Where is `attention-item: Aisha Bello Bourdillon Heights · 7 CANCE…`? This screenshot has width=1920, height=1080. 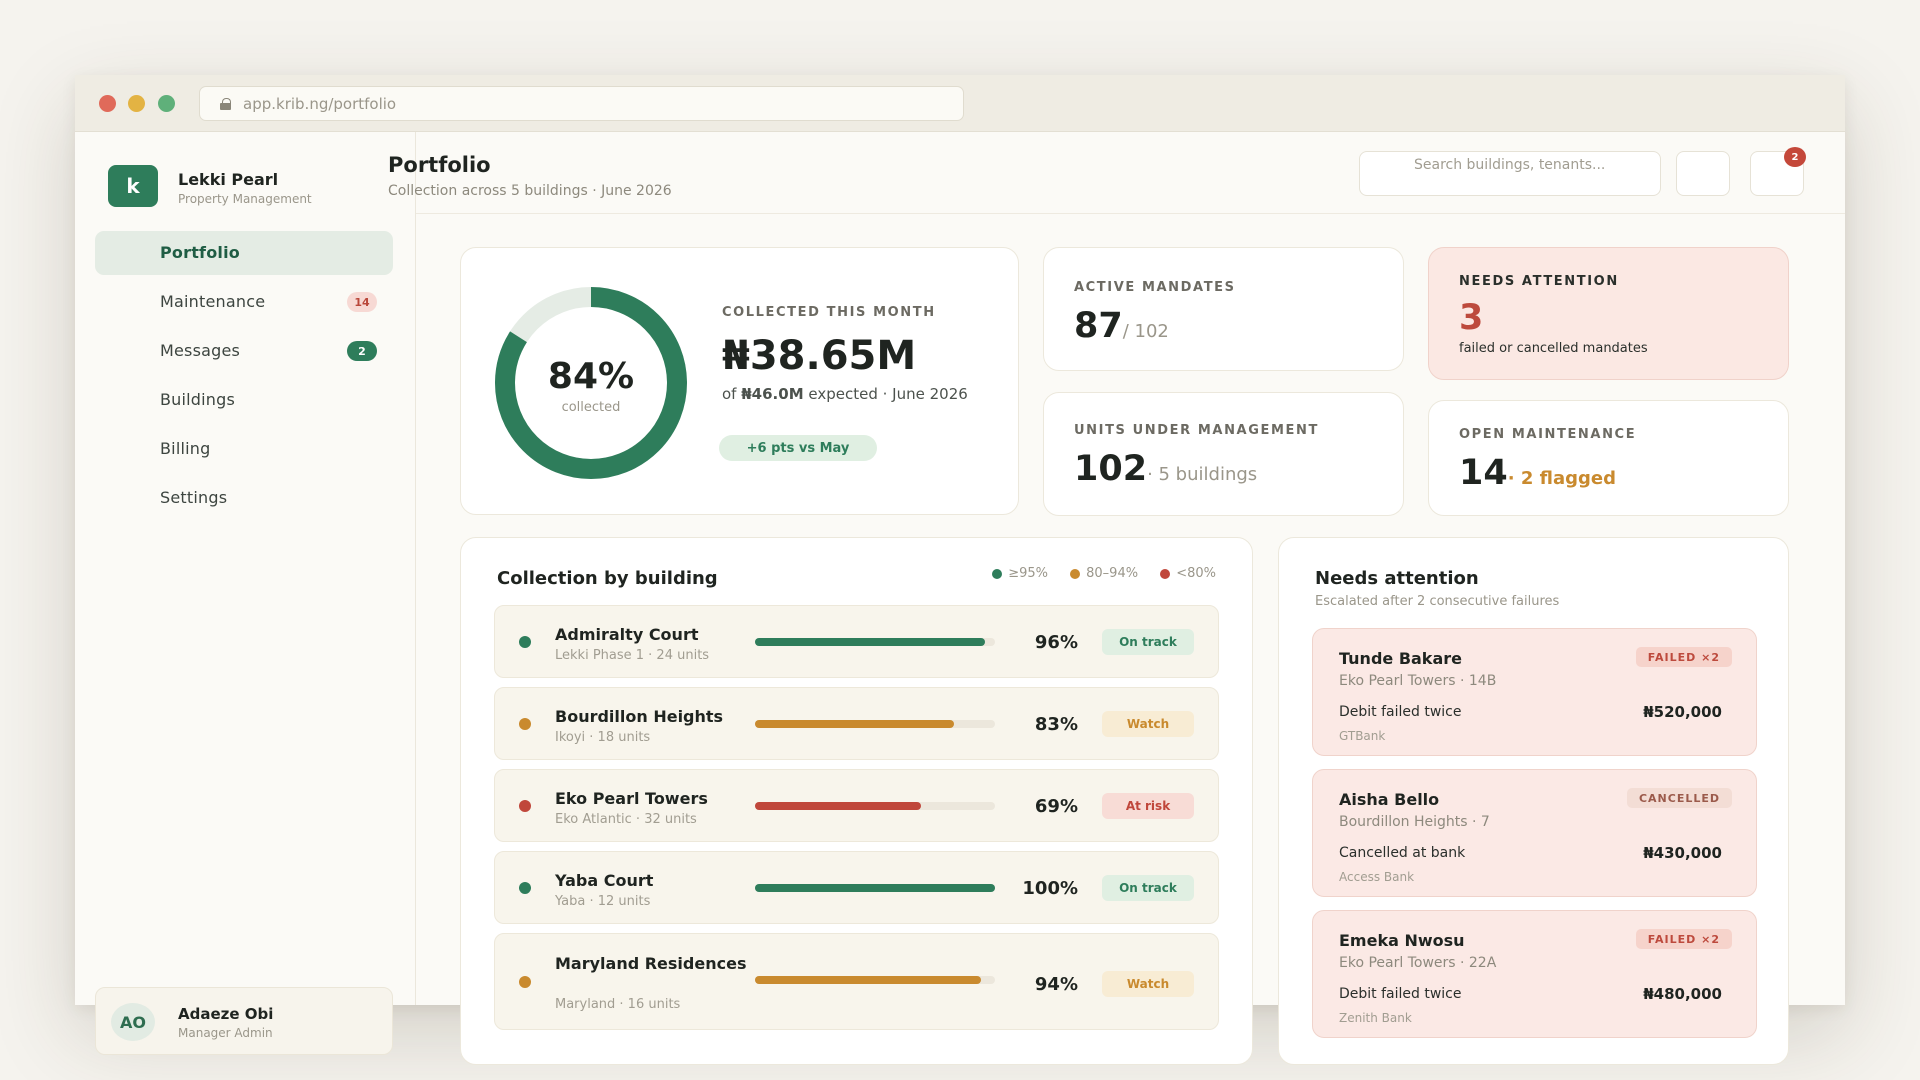 attention-item: Aisha Bello Bourdillon Heights · 7 CANCE… is located at coordinates (1534, 833).